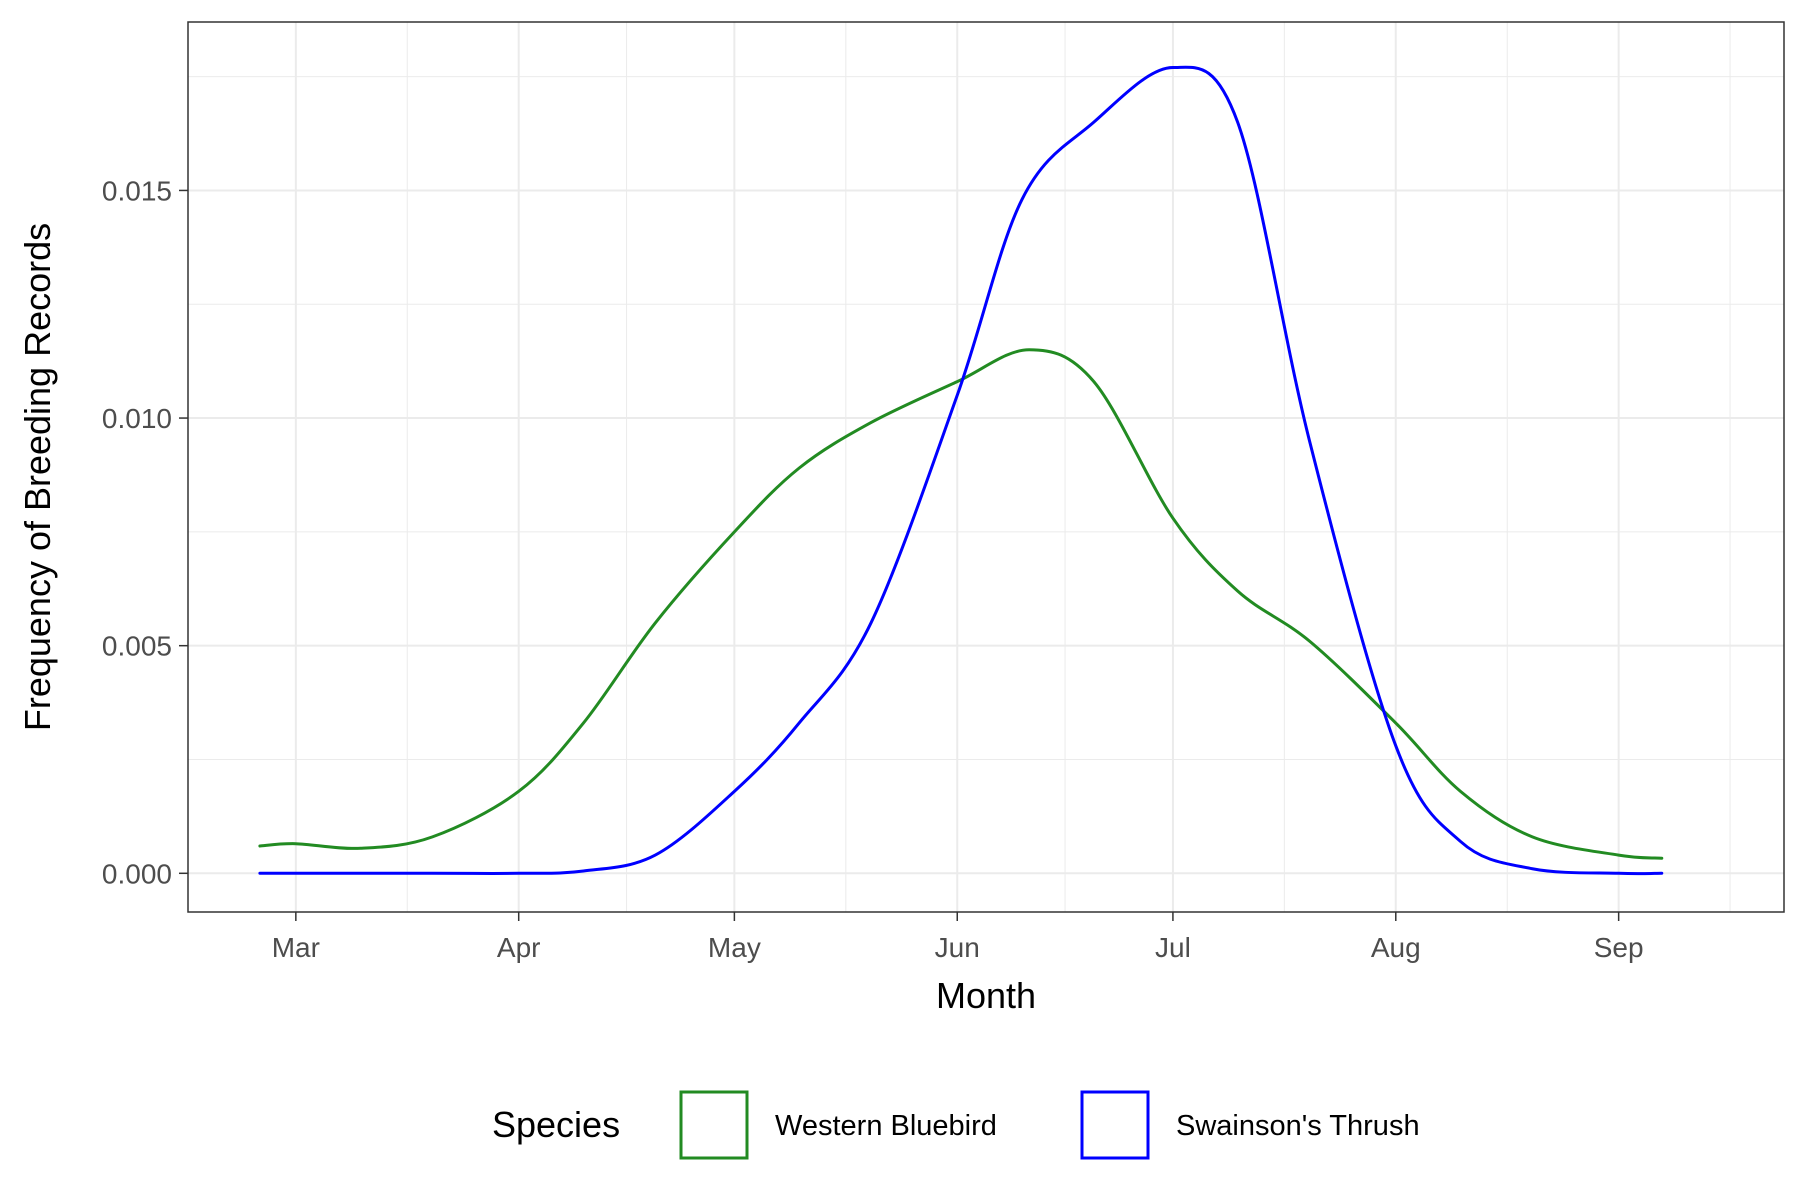 Image resolution: width=1800 pixels, height=1200 pixels. I want to click on x-tick-label: Aug, so click(1396, 947).